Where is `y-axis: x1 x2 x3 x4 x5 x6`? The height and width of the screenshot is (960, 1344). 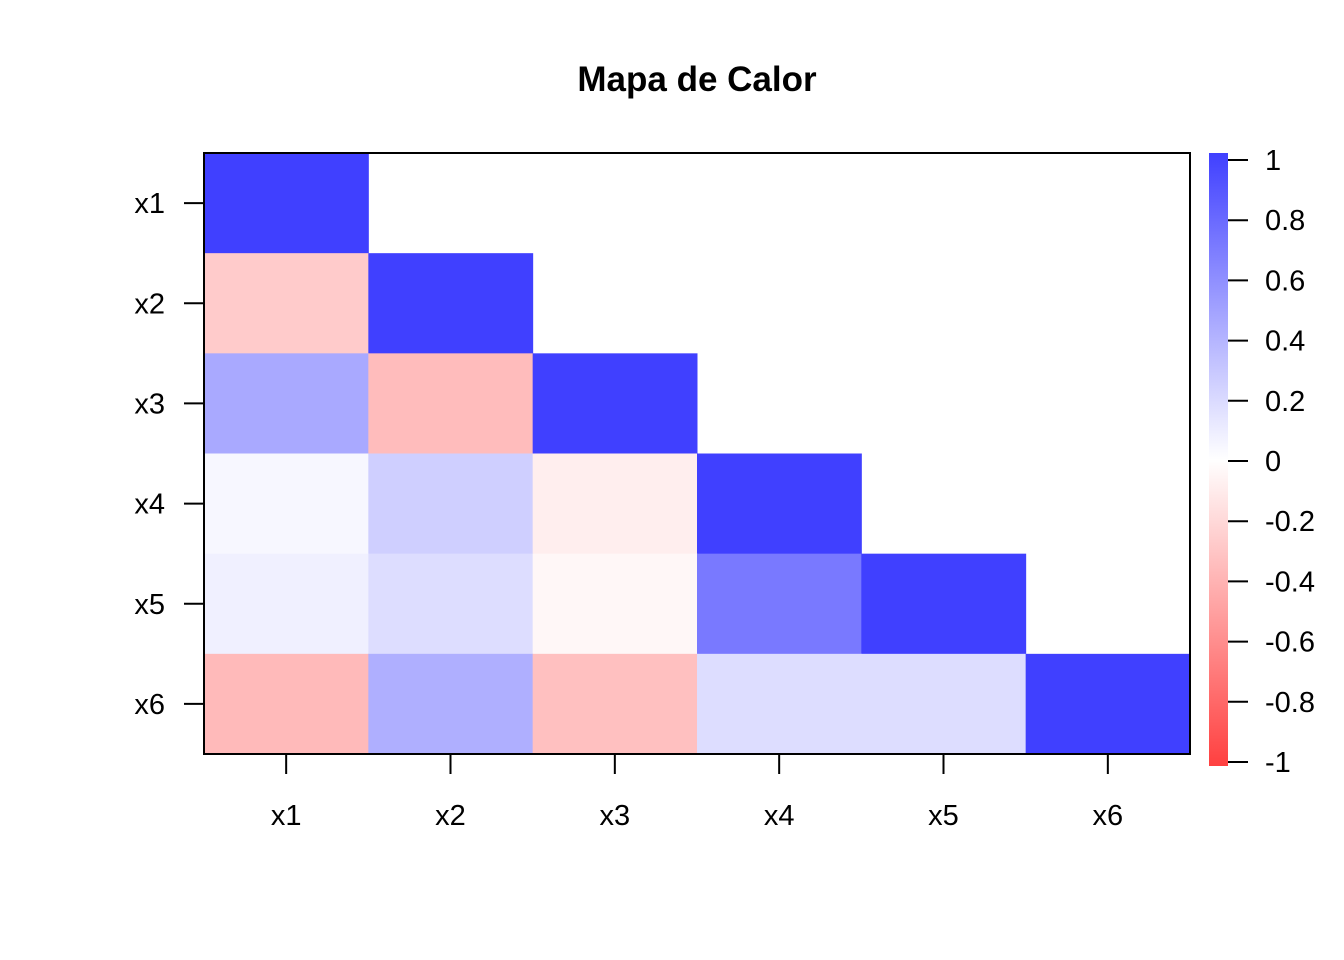 y-axis: x1 x2 x3 x4 x5 x6 is located at coordinates (169, 454).